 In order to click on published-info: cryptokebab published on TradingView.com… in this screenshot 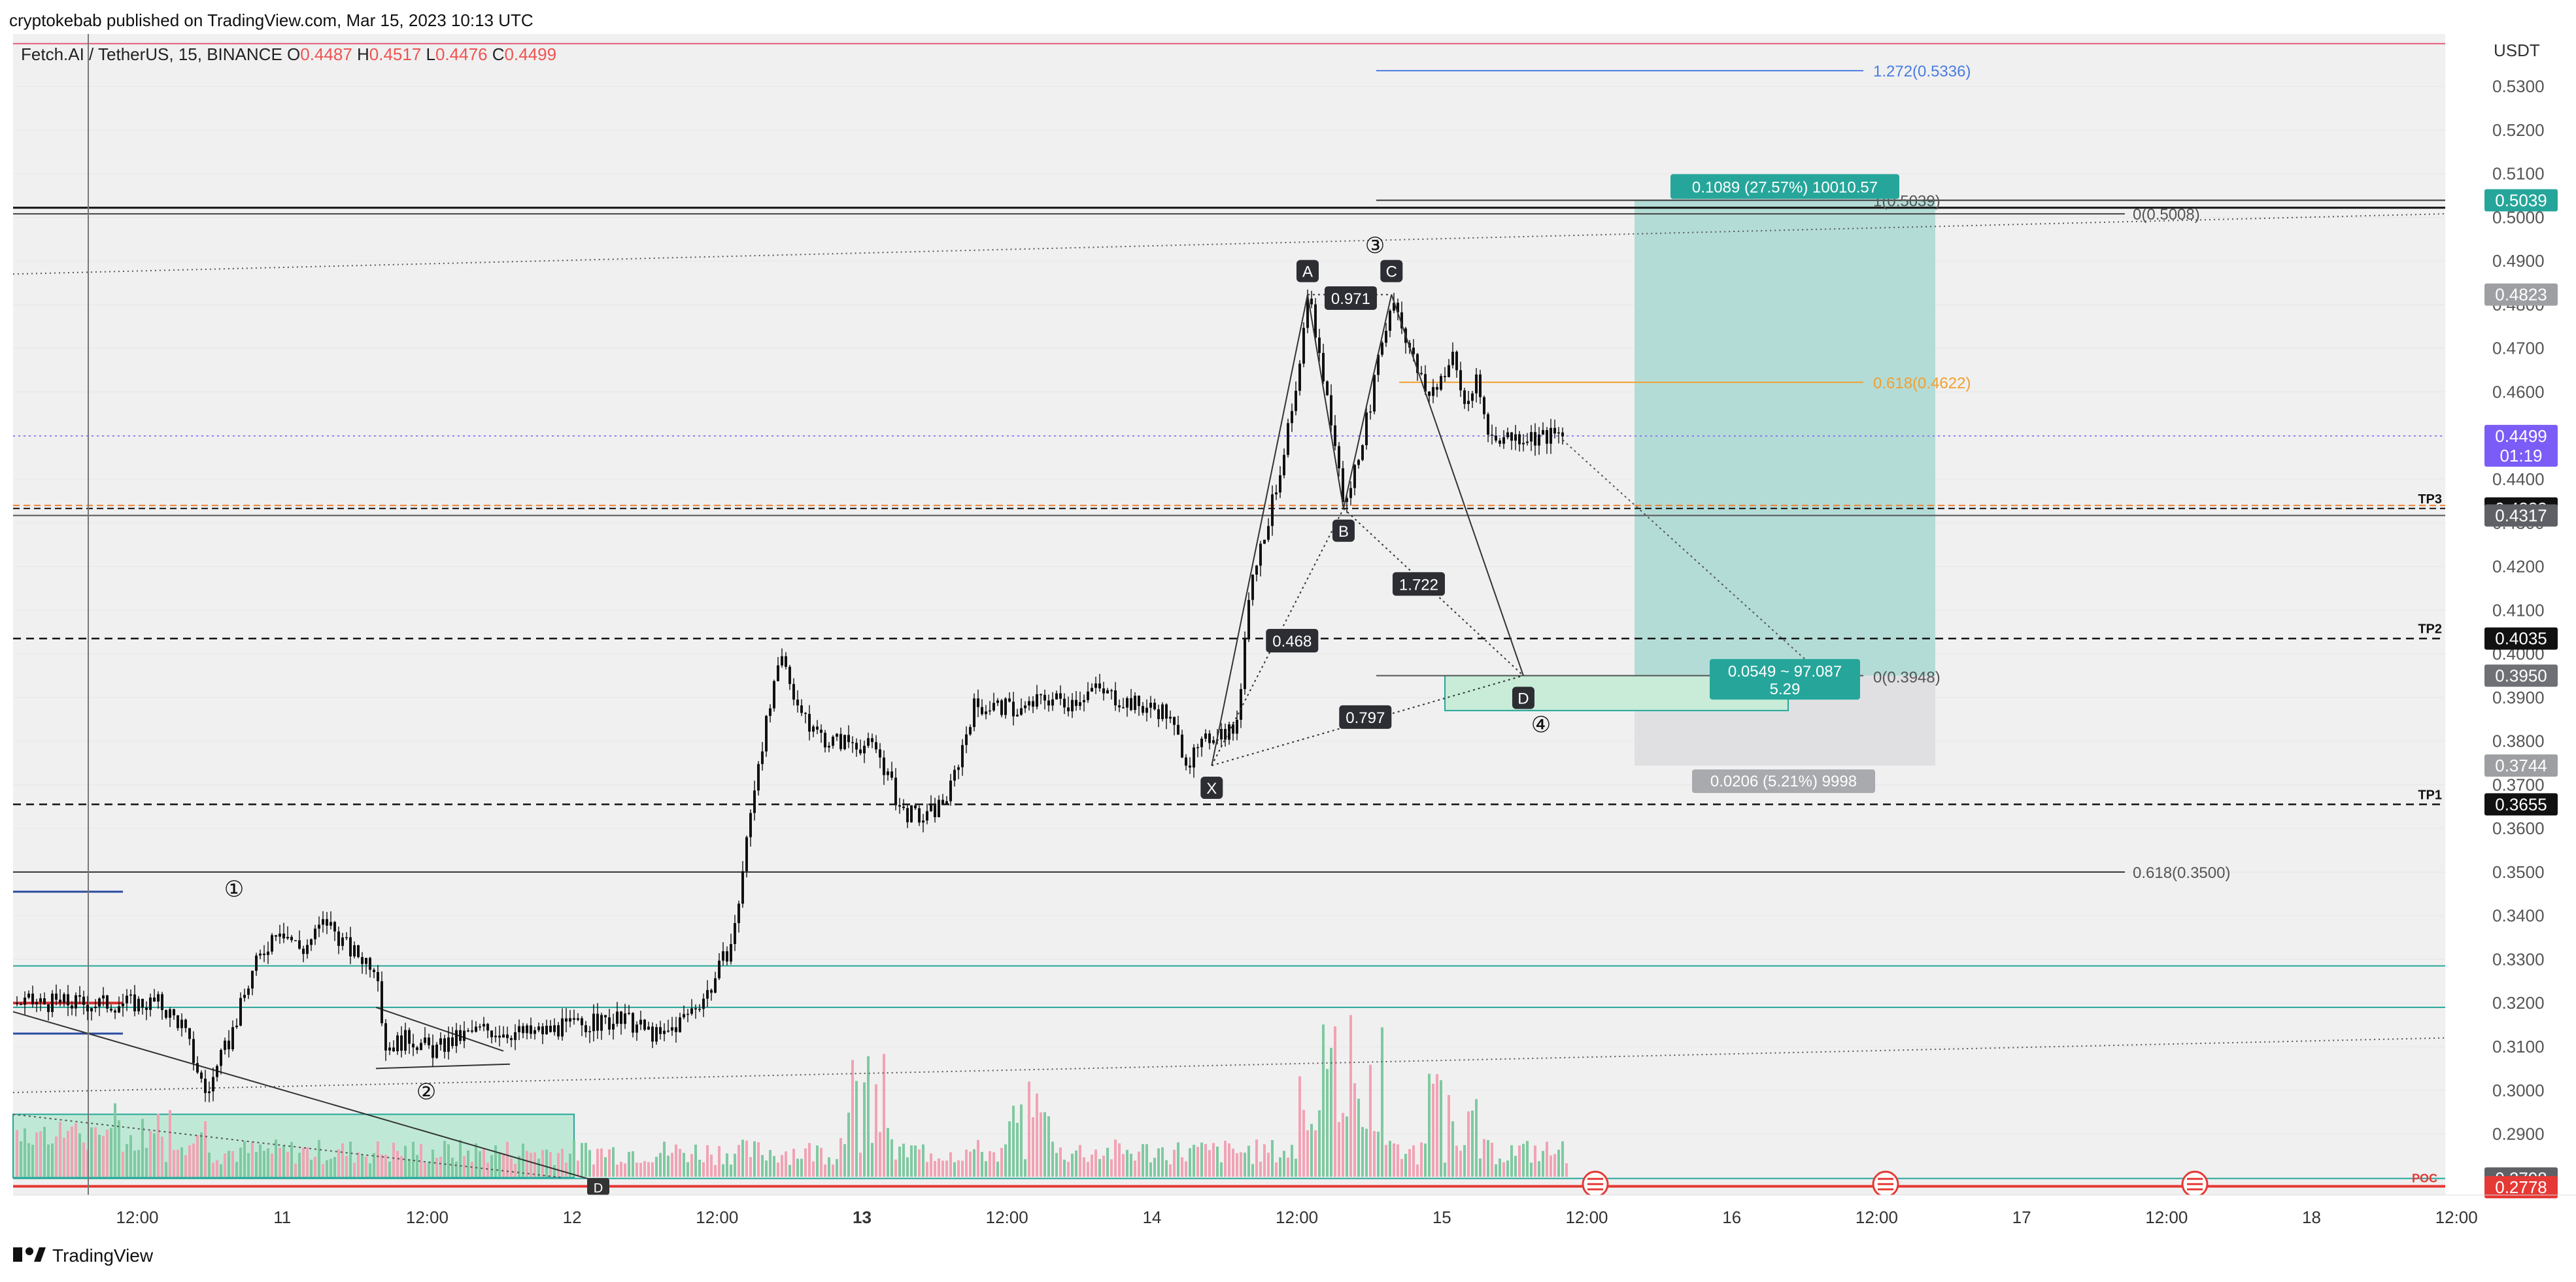, I will do `click(271, 20)`.